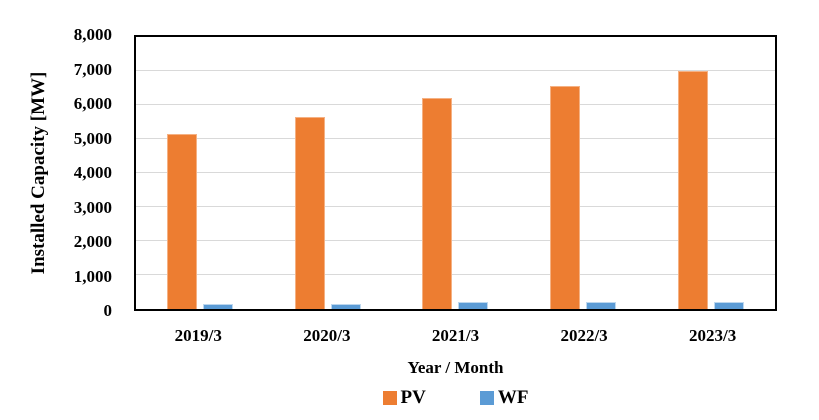  Describe the element at coordinates (693, 190) in the screenshot. I see `pv-bar-2023/3` at that location.